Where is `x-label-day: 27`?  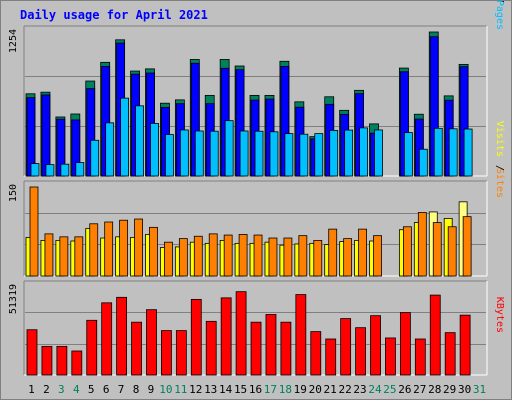
x-label-day: 27 is located at coordinates (419, 389).